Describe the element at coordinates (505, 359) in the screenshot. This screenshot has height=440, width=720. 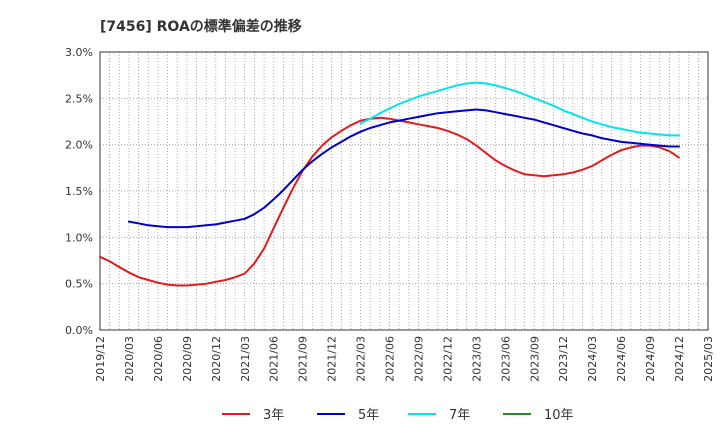
I see `x-tick-label: 2023/06` at that location.